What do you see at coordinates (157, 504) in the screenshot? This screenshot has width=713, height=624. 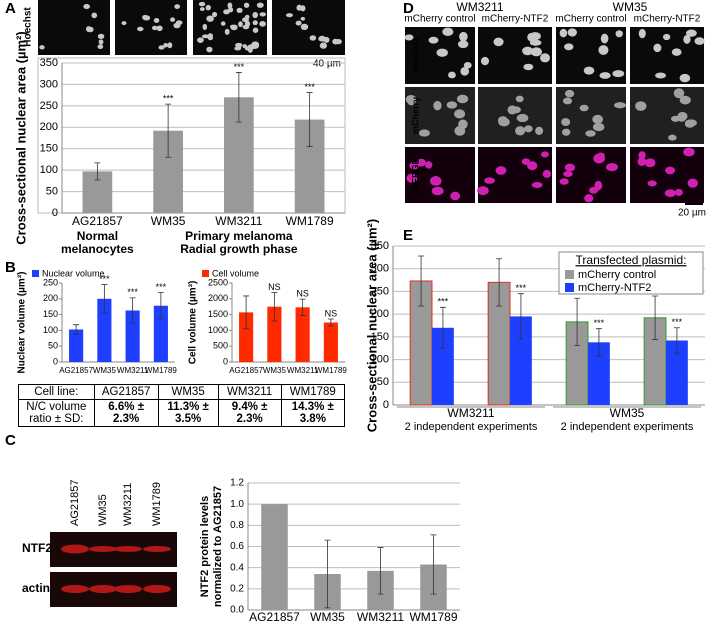 I see `lane-label: WM1789` at bounding box center [157, 504].